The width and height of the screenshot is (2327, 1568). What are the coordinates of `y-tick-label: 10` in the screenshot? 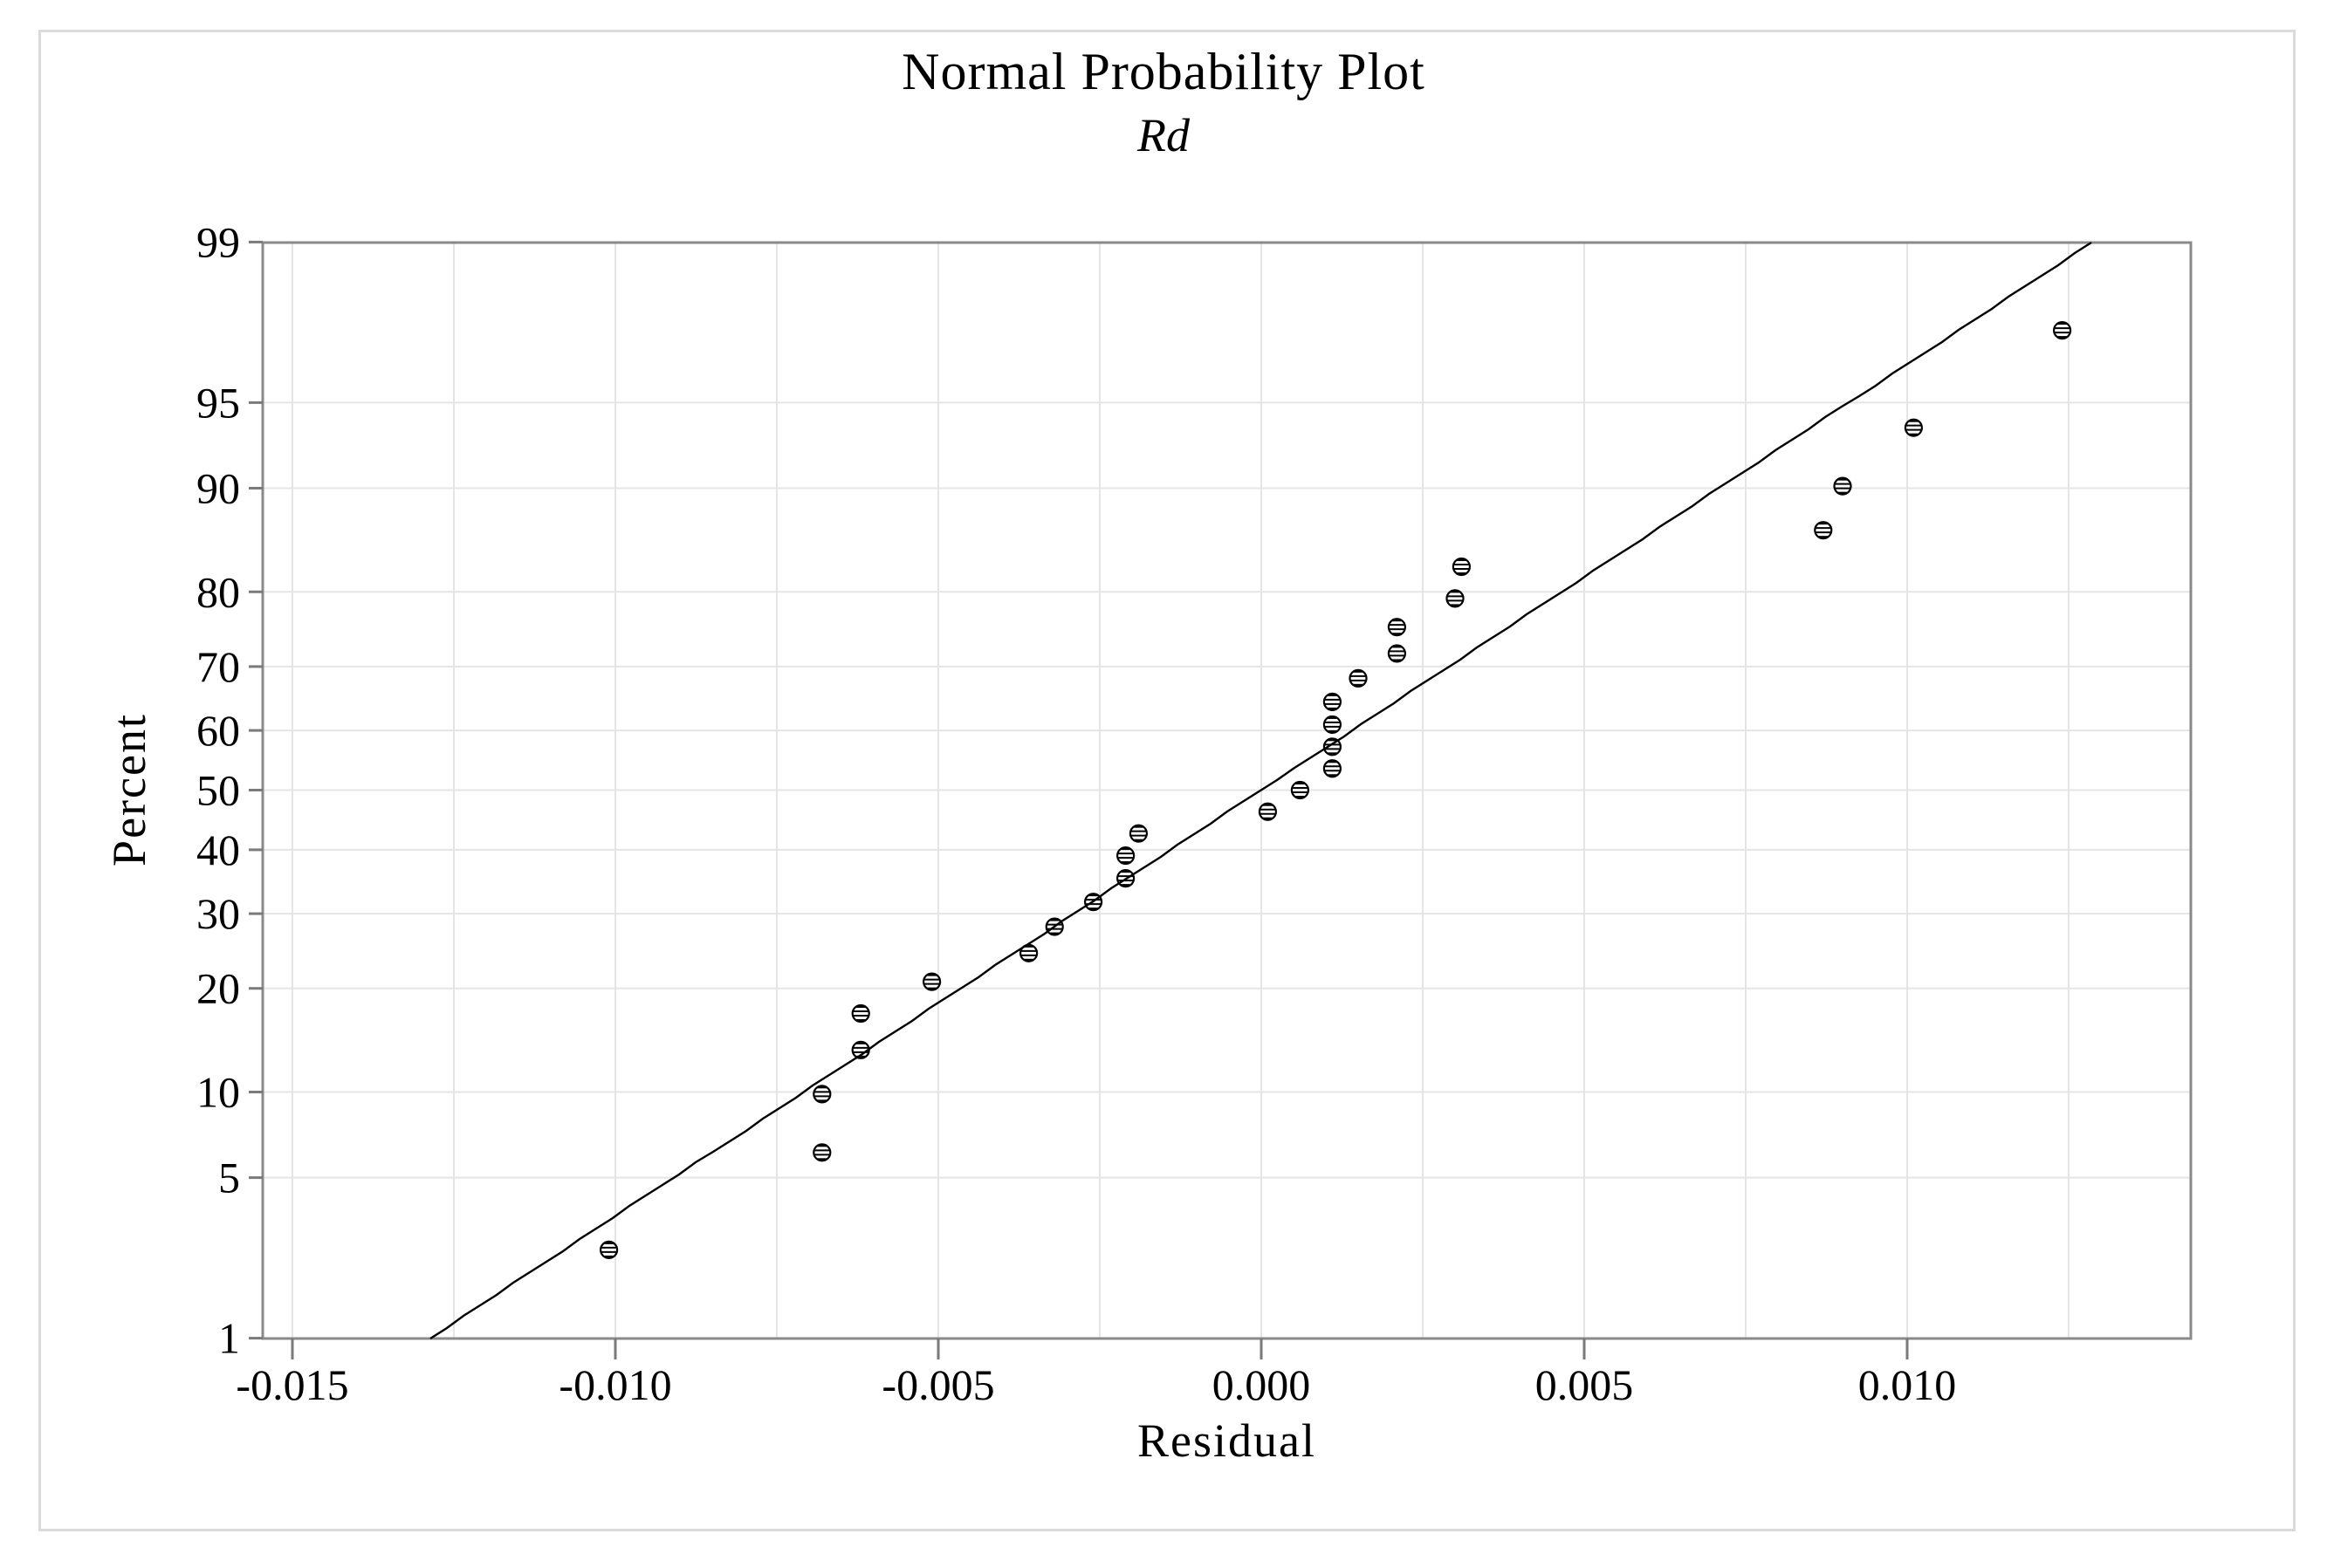 It's located at (218, 1093).